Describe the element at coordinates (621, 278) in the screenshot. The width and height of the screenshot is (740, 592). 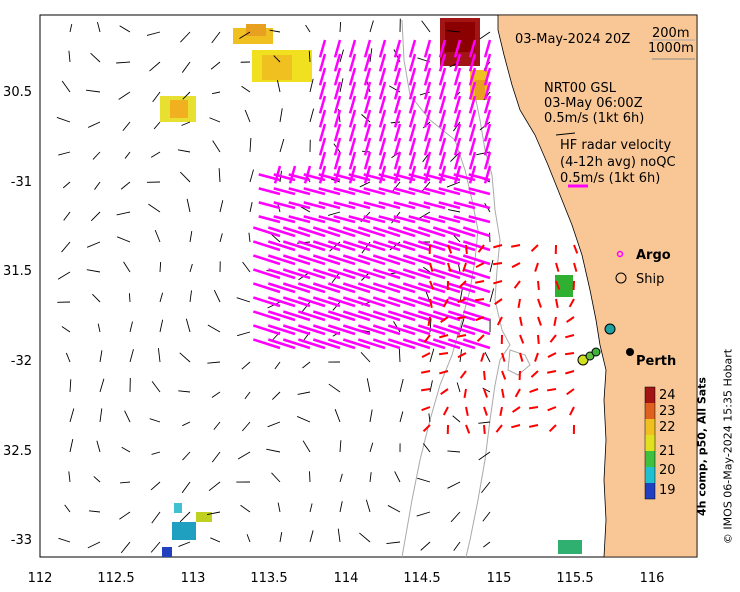
I see `ship-legend-marker` at that location.